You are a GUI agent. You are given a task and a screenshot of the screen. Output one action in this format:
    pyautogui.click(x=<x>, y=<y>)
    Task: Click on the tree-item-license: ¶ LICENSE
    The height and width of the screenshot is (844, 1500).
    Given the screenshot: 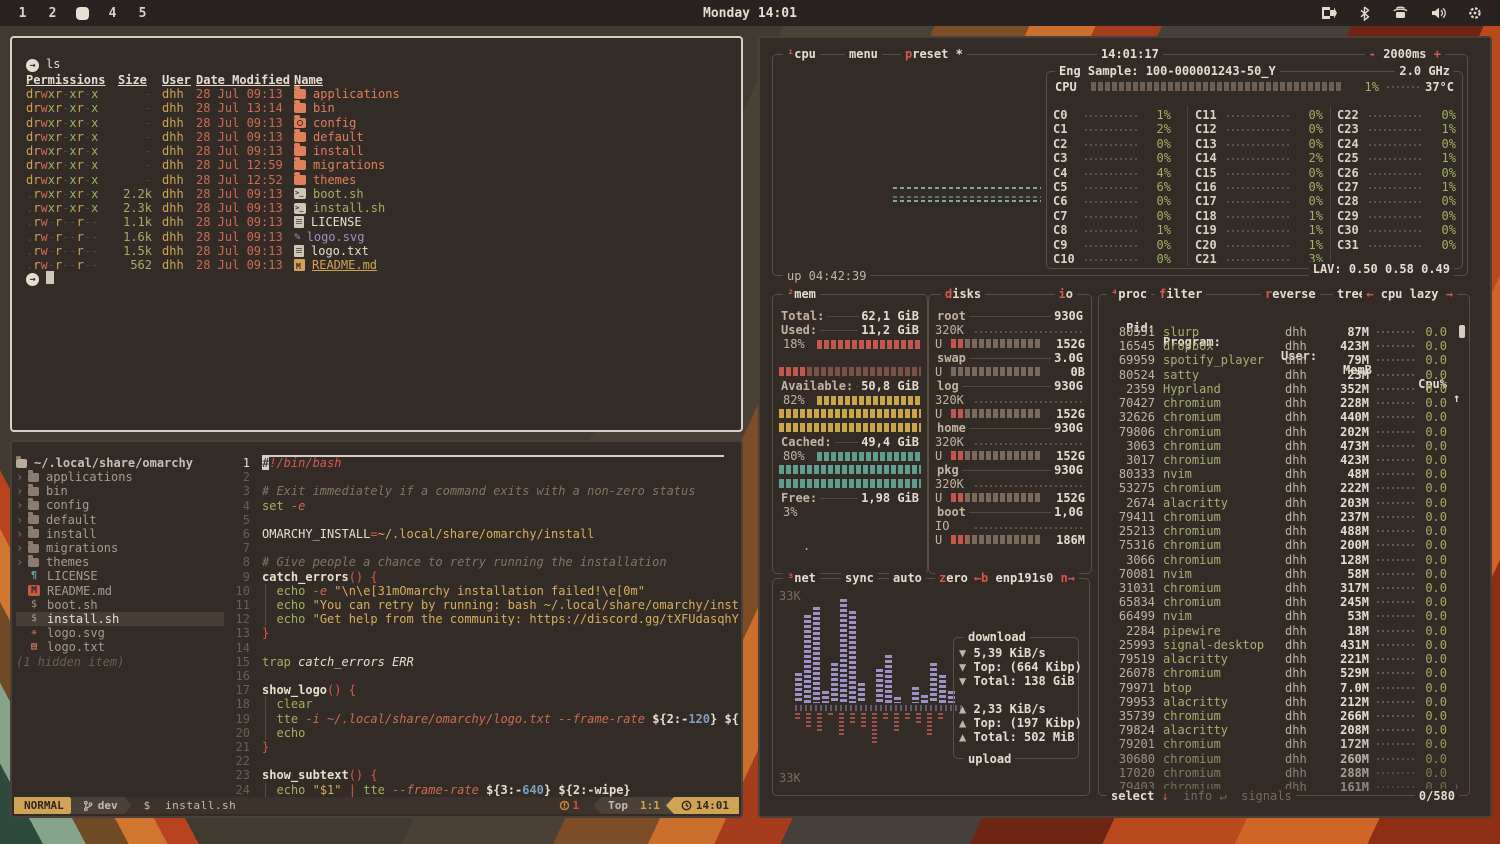 What is the action you would take?
    pyautogui.click(x=120, y=576)
    